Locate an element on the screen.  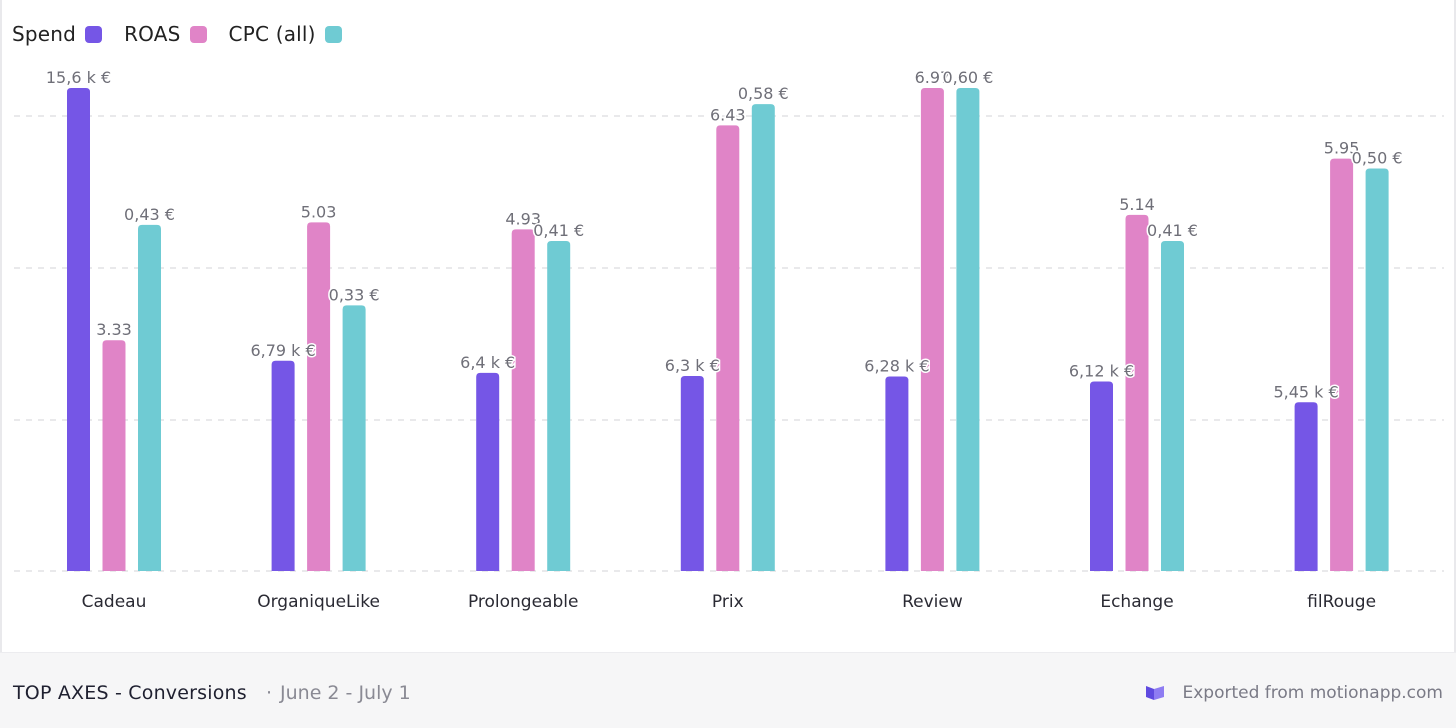
legend-item-spend: Spend is located at coordinates (57, 34).